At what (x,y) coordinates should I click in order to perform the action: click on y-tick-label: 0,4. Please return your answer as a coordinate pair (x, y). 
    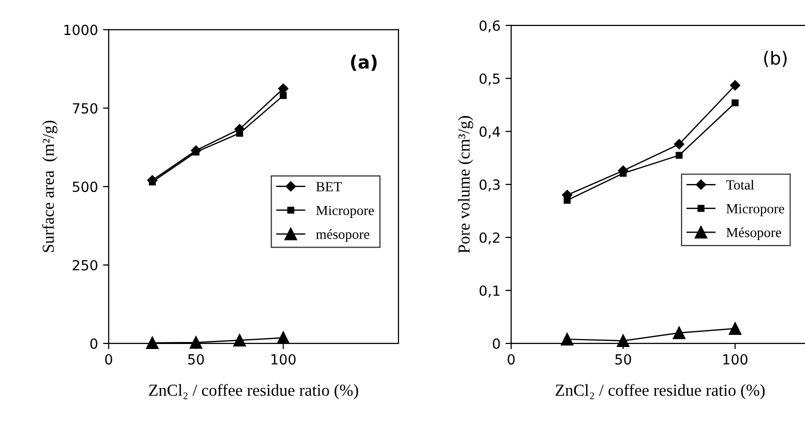
    Looking at the image, I should click on (490, 132).